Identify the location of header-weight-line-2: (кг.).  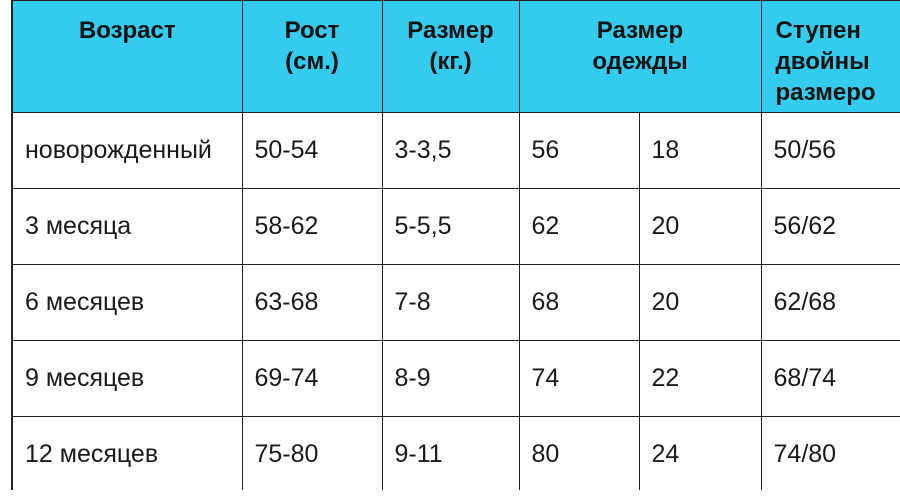
(450, 61).